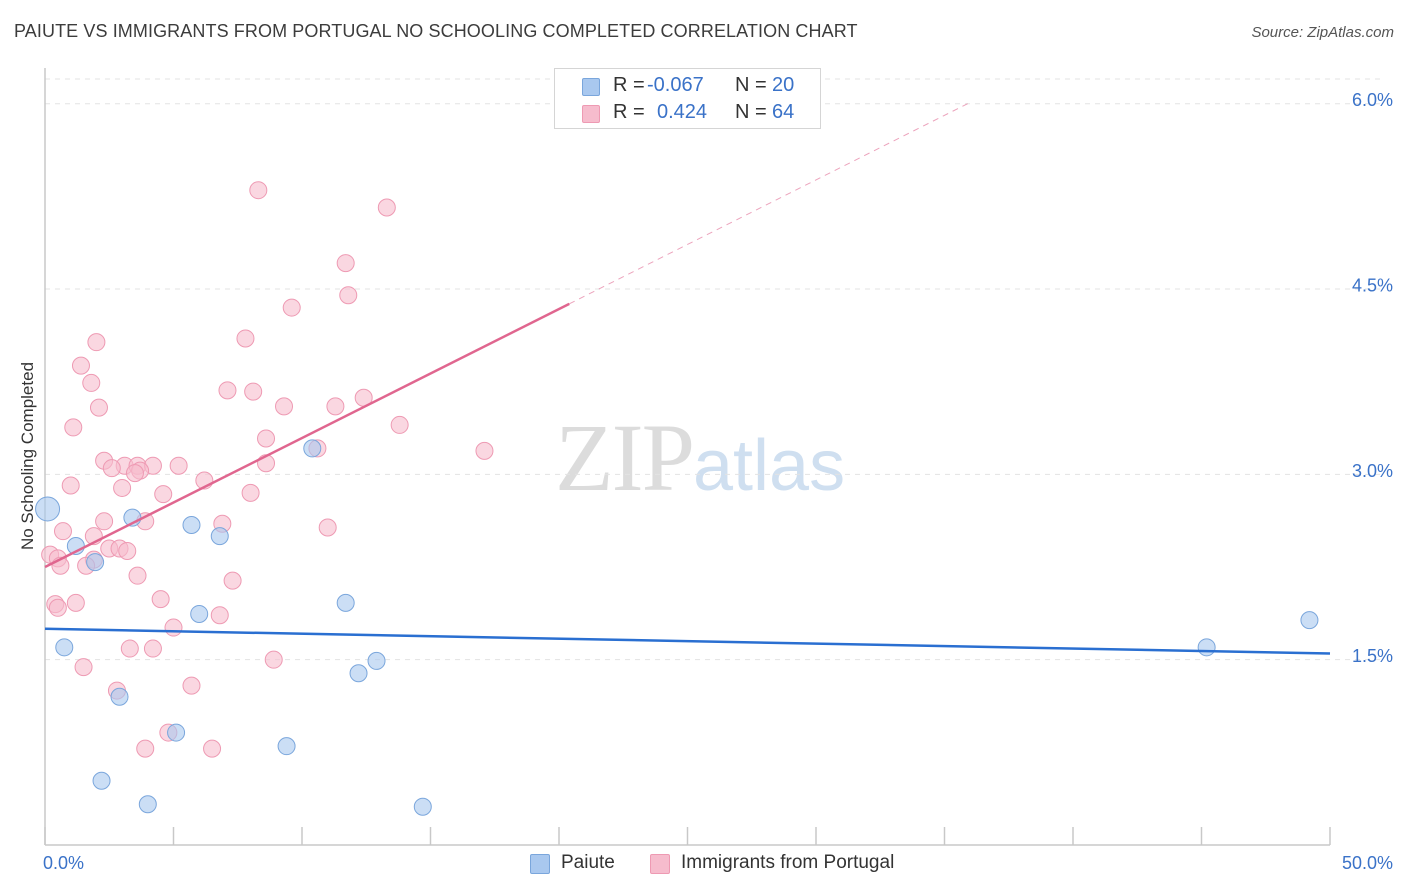 The image size is (1406, 892). What do you see at coordinates (783, 85) in the screenshot?
I see `legend-n-value: 20` at bounding box center [783, 85].